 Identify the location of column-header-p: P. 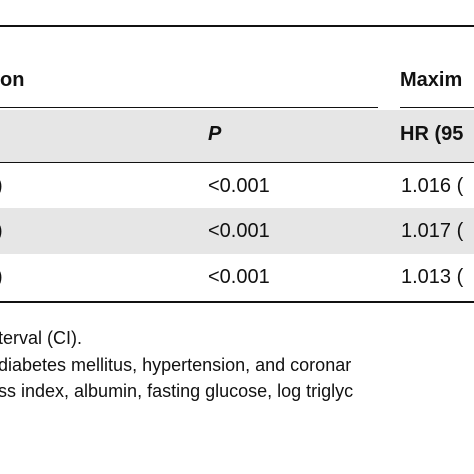
(215, 134).